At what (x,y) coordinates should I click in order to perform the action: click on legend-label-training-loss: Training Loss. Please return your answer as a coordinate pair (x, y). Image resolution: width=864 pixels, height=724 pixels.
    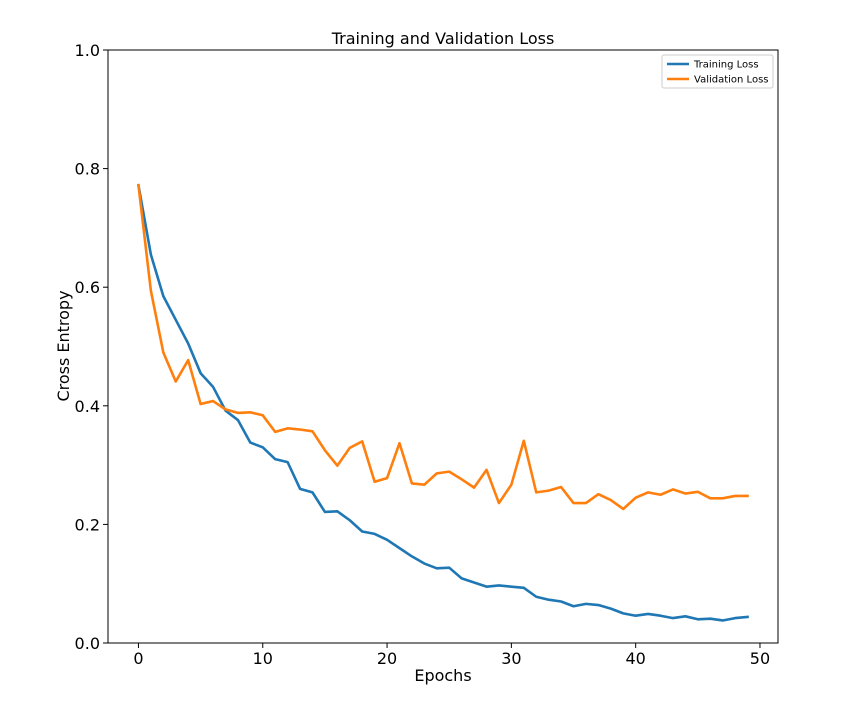
    Looking at the image, I should click on (726, 65).